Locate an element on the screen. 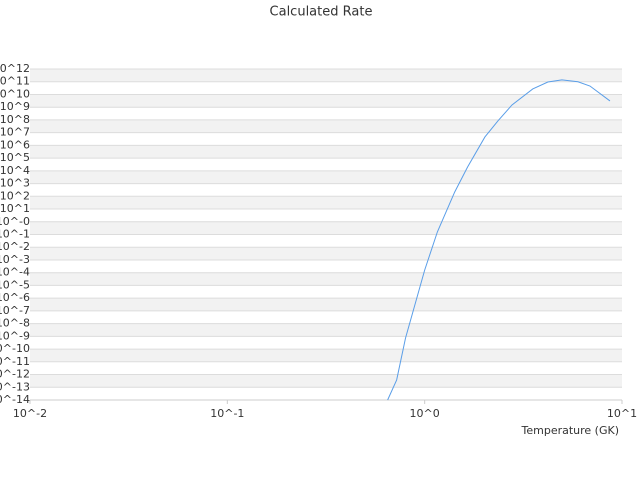  y-tick-label: 10^10 is located at coordinates (15, 93).